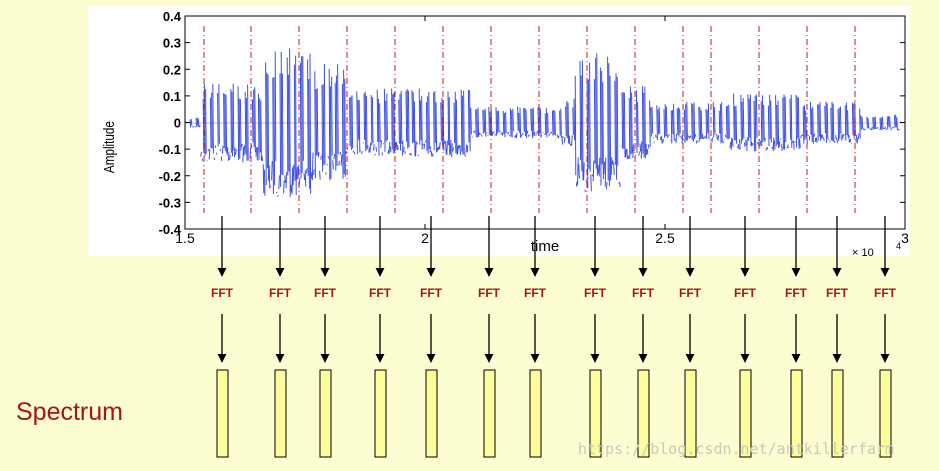 This screenshot has width=939, height=471. What do you see at coordinates (425, 238) in the screenshot?
I see `x-tick-label: 2` at bounding box center [425, 238].